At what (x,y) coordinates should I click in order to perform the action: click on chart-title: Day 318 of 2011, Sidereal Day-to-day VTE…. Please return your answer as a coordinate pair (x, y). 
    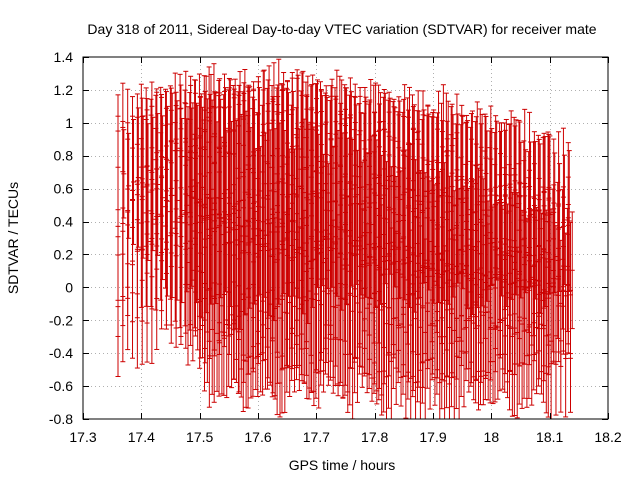
    Looking at the image, I should click on (341, 29).